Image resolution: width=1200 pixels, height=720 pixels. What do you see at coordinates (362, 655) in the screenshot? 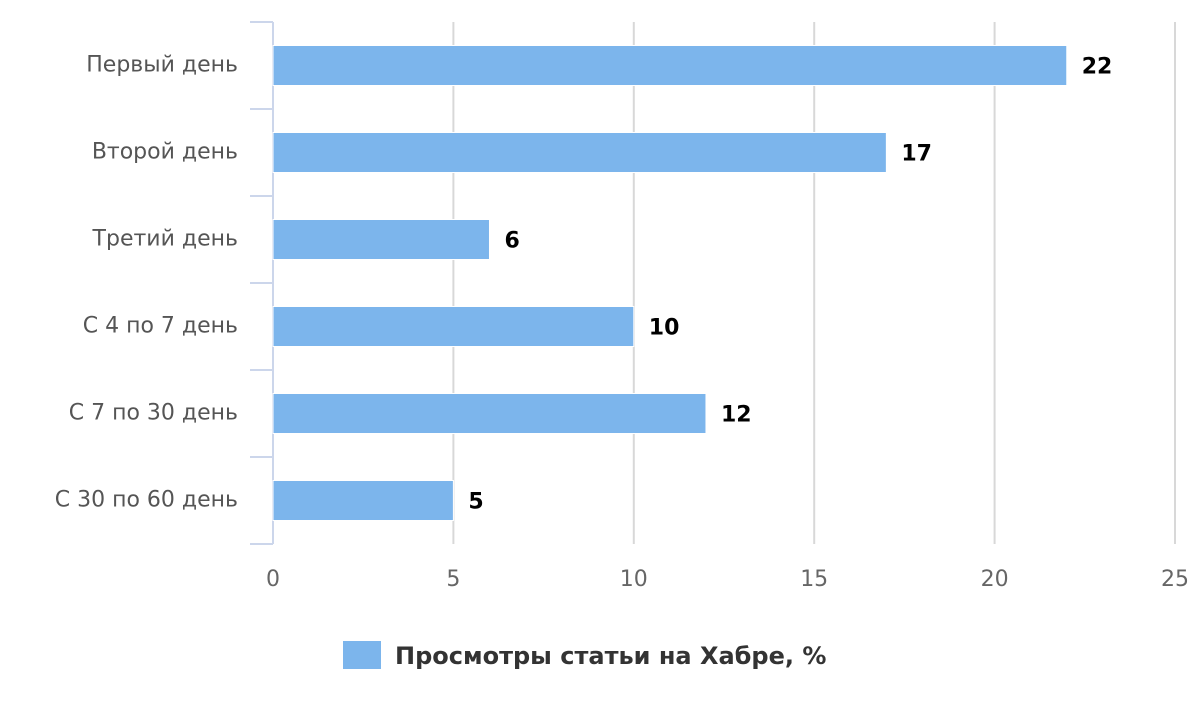
I see `legend-swatch` at bounding box center [362, 655].